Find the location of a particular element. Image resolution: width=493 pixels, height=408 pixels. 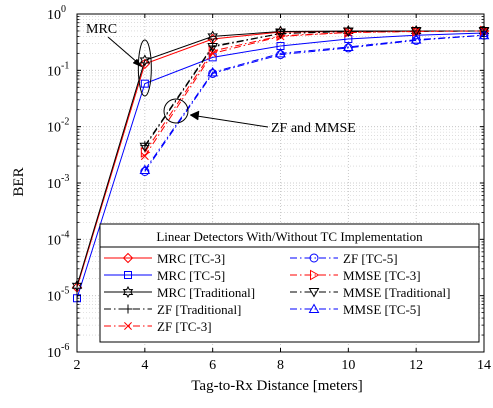

x-tick-label: 2 is located at coordinates (77, 365).